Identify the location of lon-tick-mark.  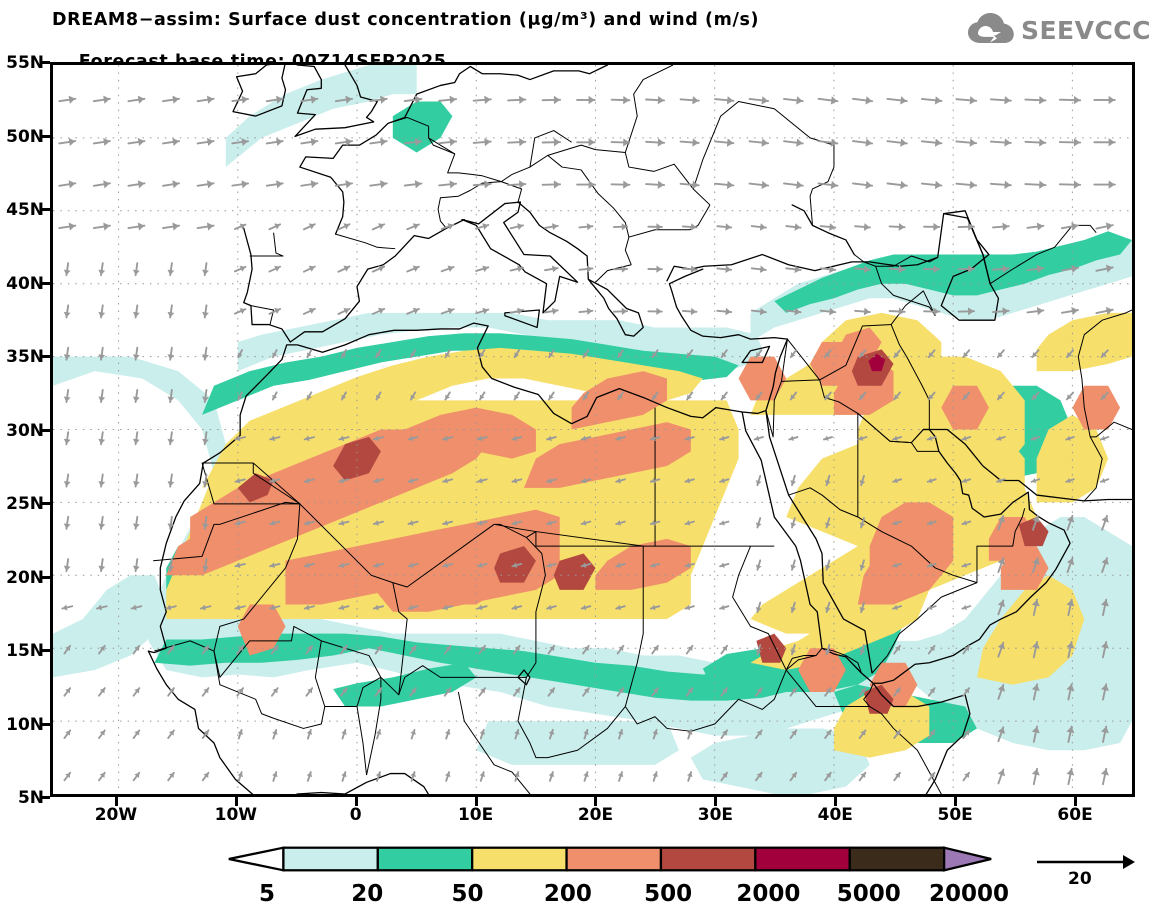
(836, 801).